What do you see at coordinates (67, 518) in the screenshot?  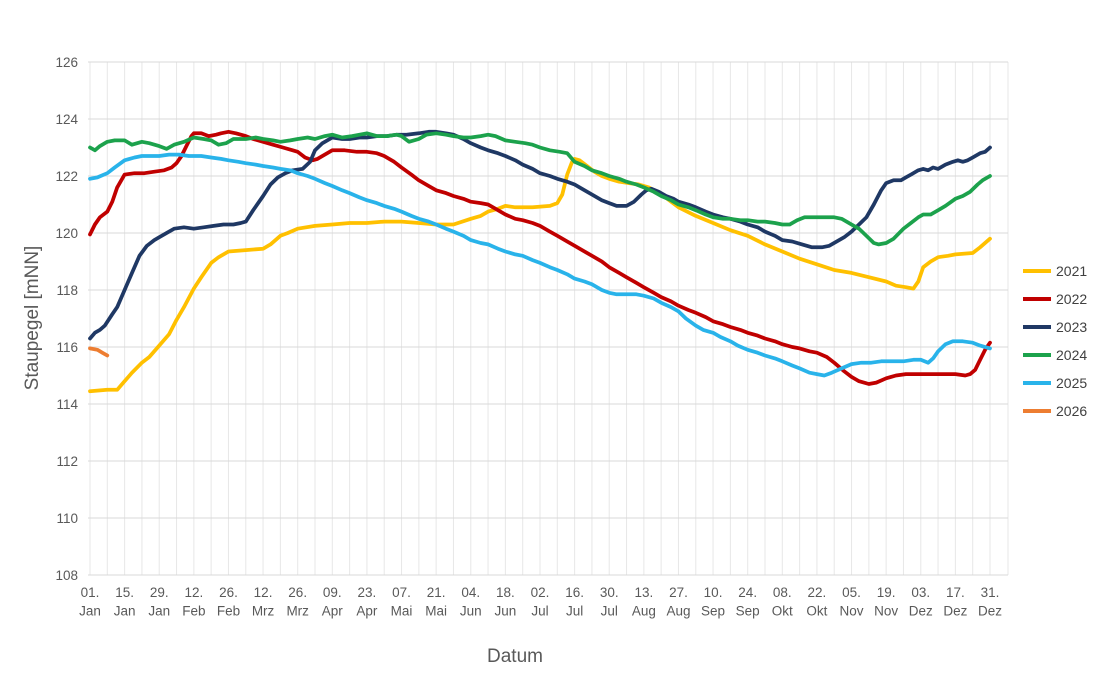 I see `y-tick-label: 110` at bounding box center [67, 518].